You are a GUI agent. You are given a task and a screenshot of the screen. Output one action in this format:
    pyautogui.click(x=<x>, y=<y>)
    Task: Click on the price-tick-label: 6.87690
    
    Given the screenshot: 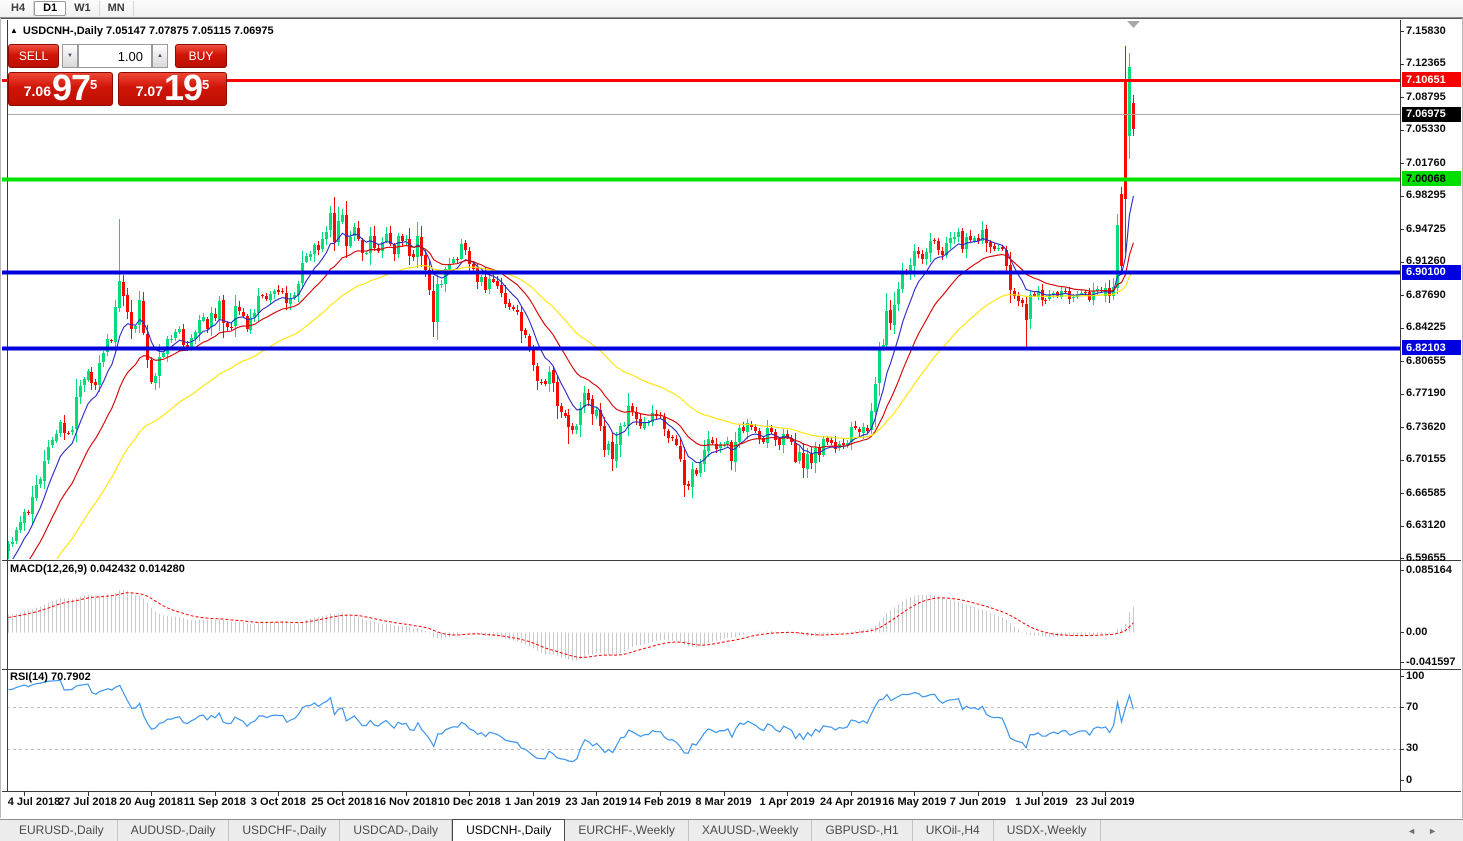 What is the action you would take?
    pyautogui.click(x=1426, y=294)
    